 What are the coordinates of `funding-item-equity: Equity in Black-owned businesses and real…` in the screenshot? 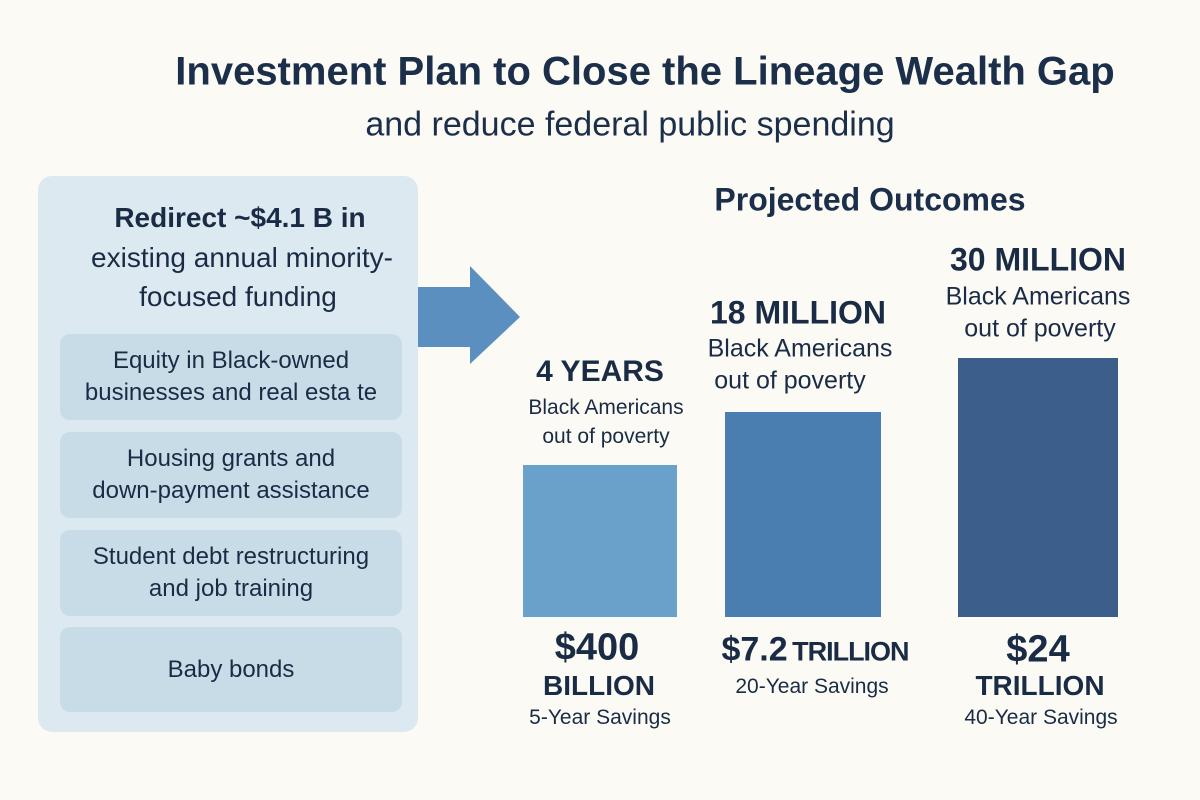 It's located at (231, 377).